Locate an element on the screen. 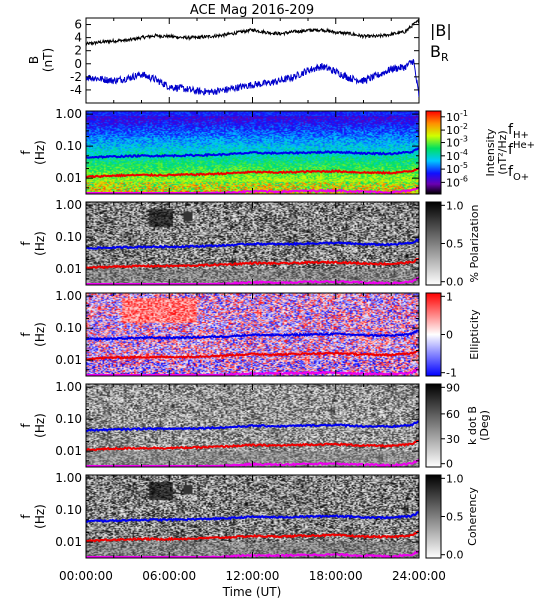  series-br-line is located at coordinates (252, 78).